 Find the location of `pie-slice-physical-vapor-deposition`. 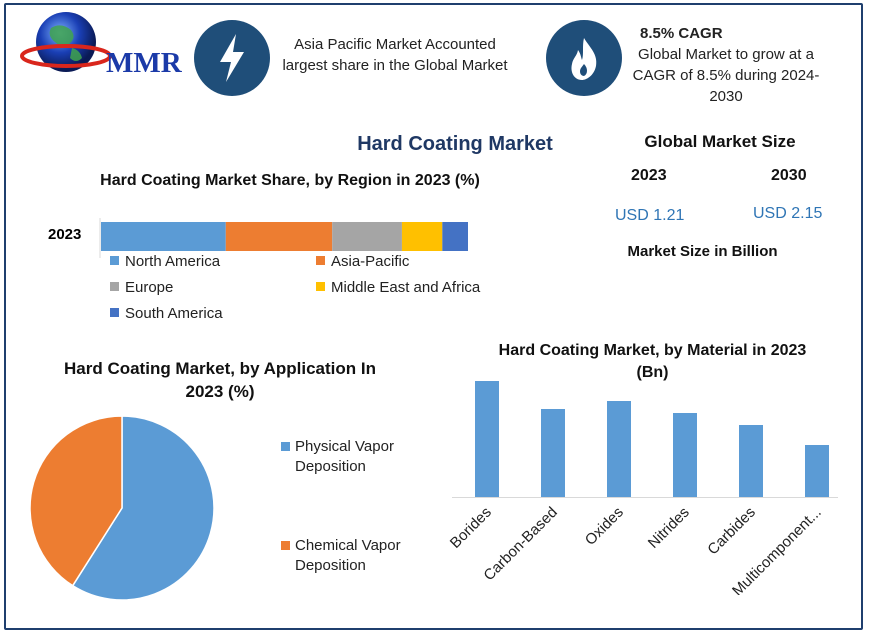

pie-slice-physical-vapor-deposition is located at coordinates (143, 508).